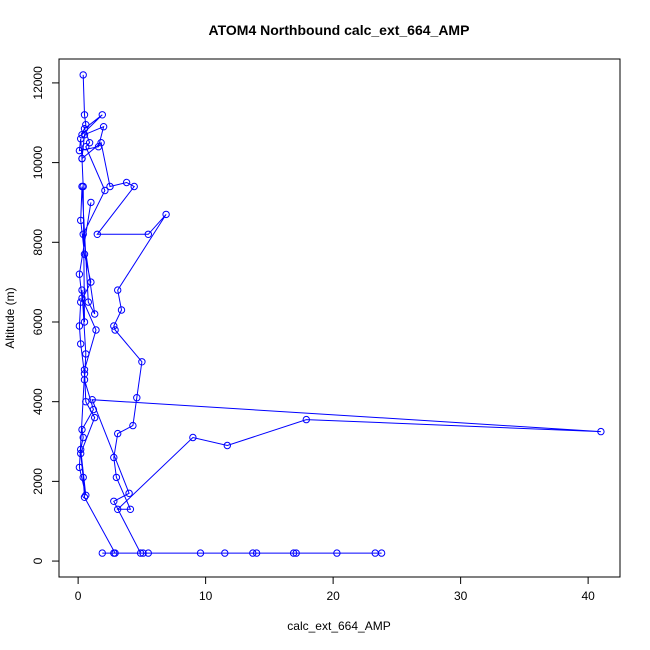  Describe the element at coordinates (338, 626) in the screenshot. I see `x-axis-label: calc_ext_664_AMP` at that location.